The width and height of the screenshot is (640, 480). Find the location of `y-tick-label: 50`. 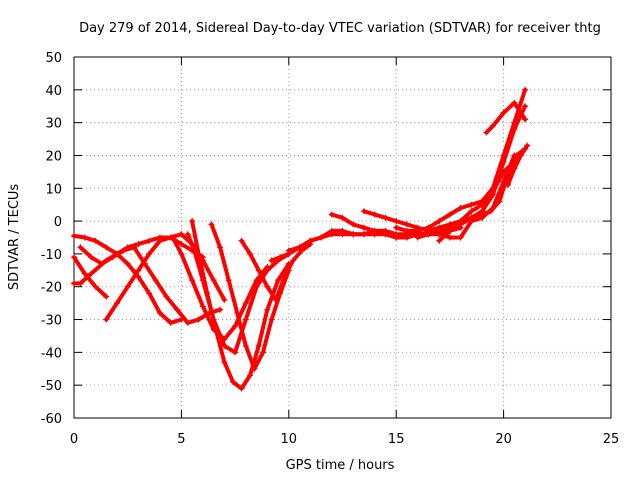

y-tick-label: 50 is located at coordinates (53, 58).